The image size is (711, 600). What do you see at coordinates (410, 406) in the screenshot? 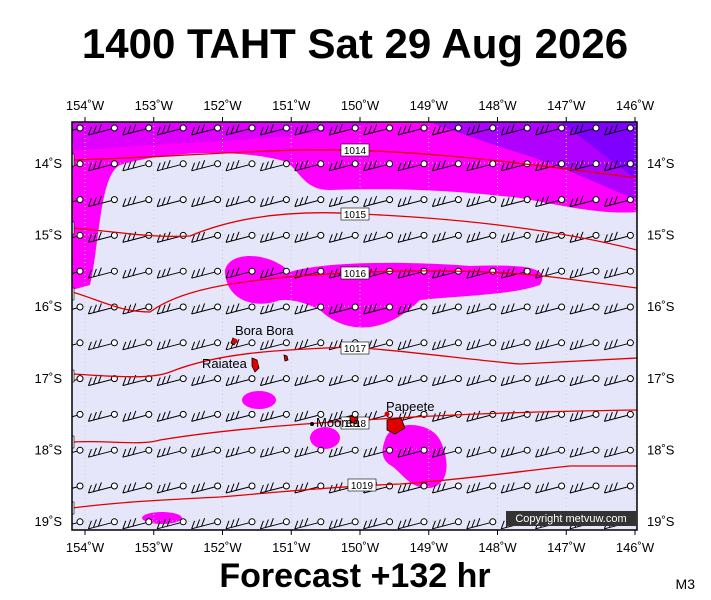
I see `place-label: Papeete` at bounding box center [410, 406].